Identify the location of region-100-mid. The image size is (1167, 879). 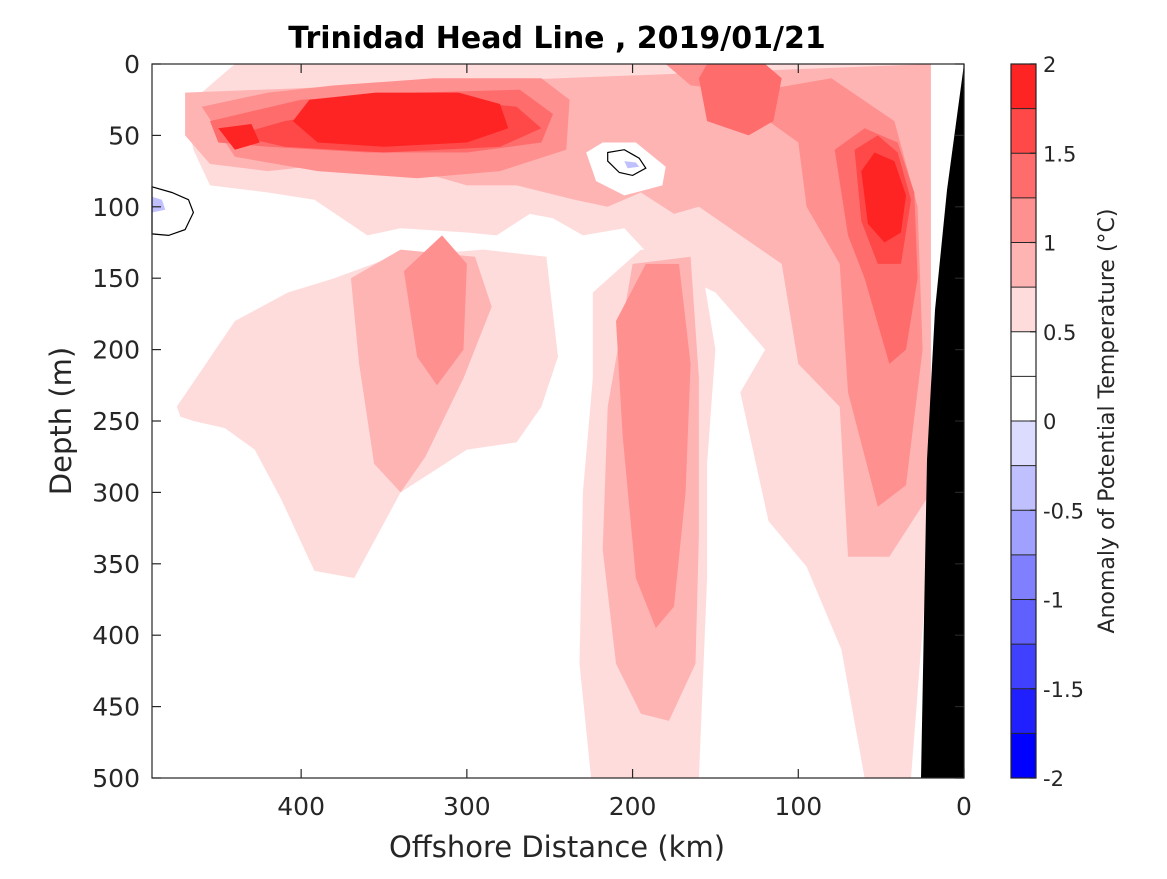
(435, 310).